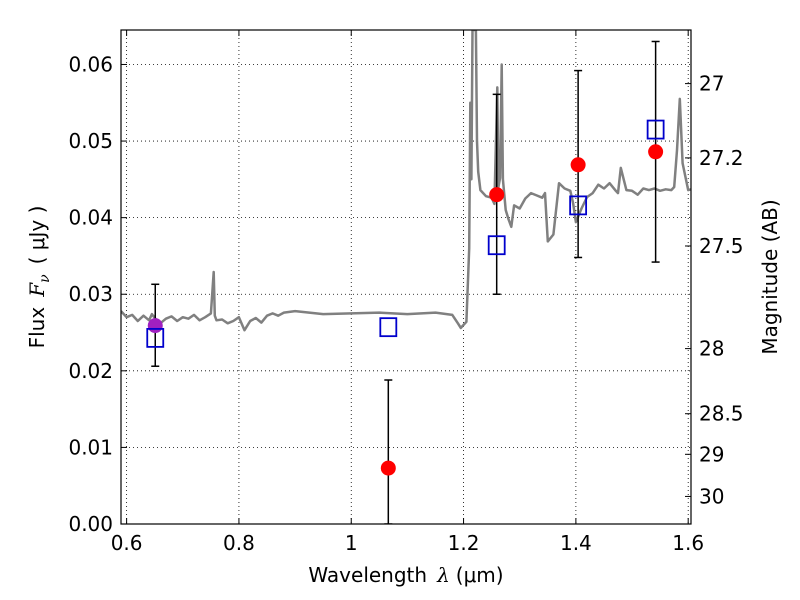  What do you see at coordinates (90, 141) in the screenshot?
I see `y-tick-label: 0.05` at bounding box center [90, 141].